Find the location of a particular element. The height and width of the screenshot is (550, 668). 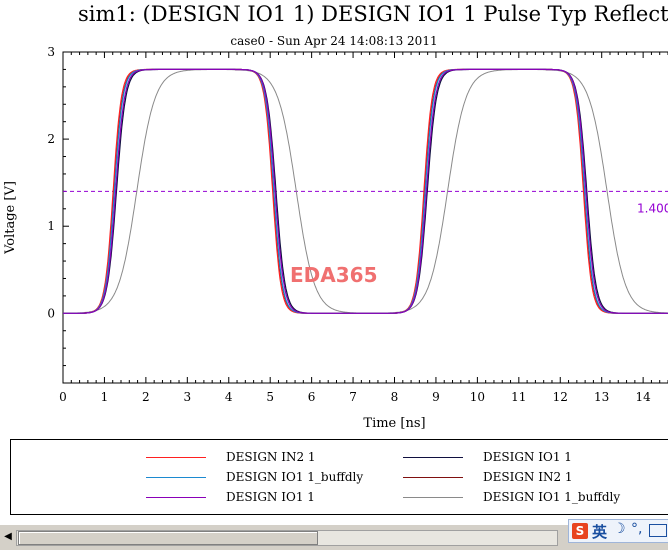

y-tick-label: 2 is located at coordinates (51, 139).